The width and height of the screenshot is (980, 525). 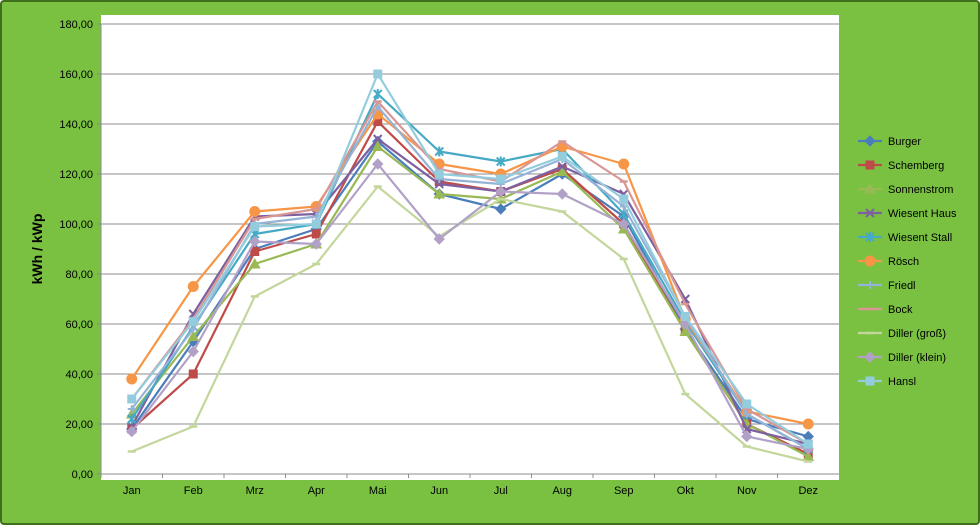 I want to click on y-tick-label: 140,00, so click(x=76, y=125).